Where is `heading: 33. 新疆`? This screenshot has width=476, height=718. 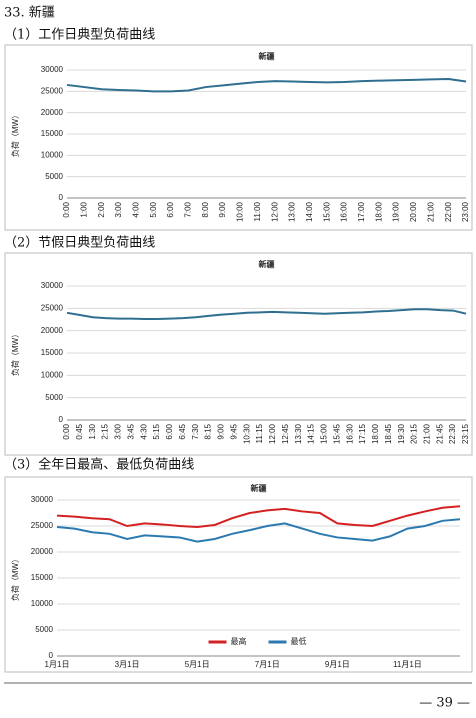 heading: 33. 新疆 is located at coordinates (29, 13).